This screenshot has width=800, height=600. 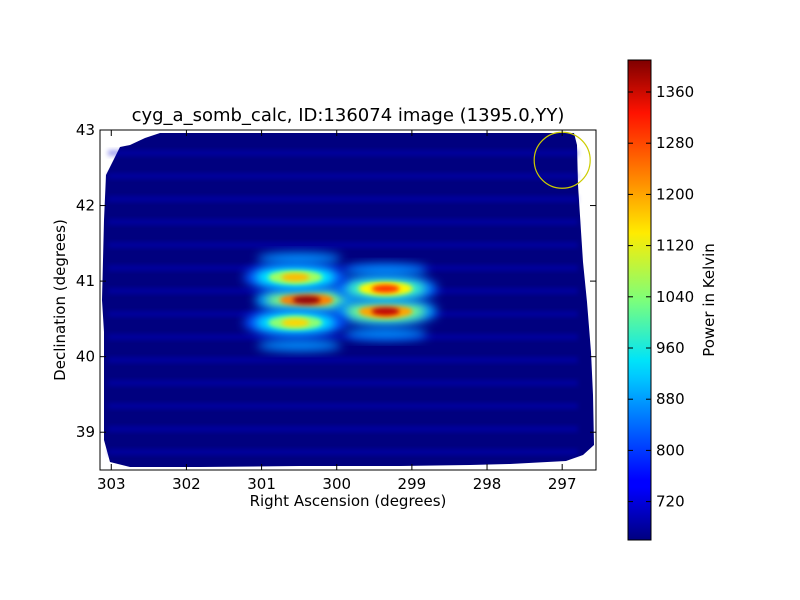 What do you see at coordinates (675, 143) in the screenshot?
I see `colorbar-tick-label: 1280` at bounding box center [675, 143].